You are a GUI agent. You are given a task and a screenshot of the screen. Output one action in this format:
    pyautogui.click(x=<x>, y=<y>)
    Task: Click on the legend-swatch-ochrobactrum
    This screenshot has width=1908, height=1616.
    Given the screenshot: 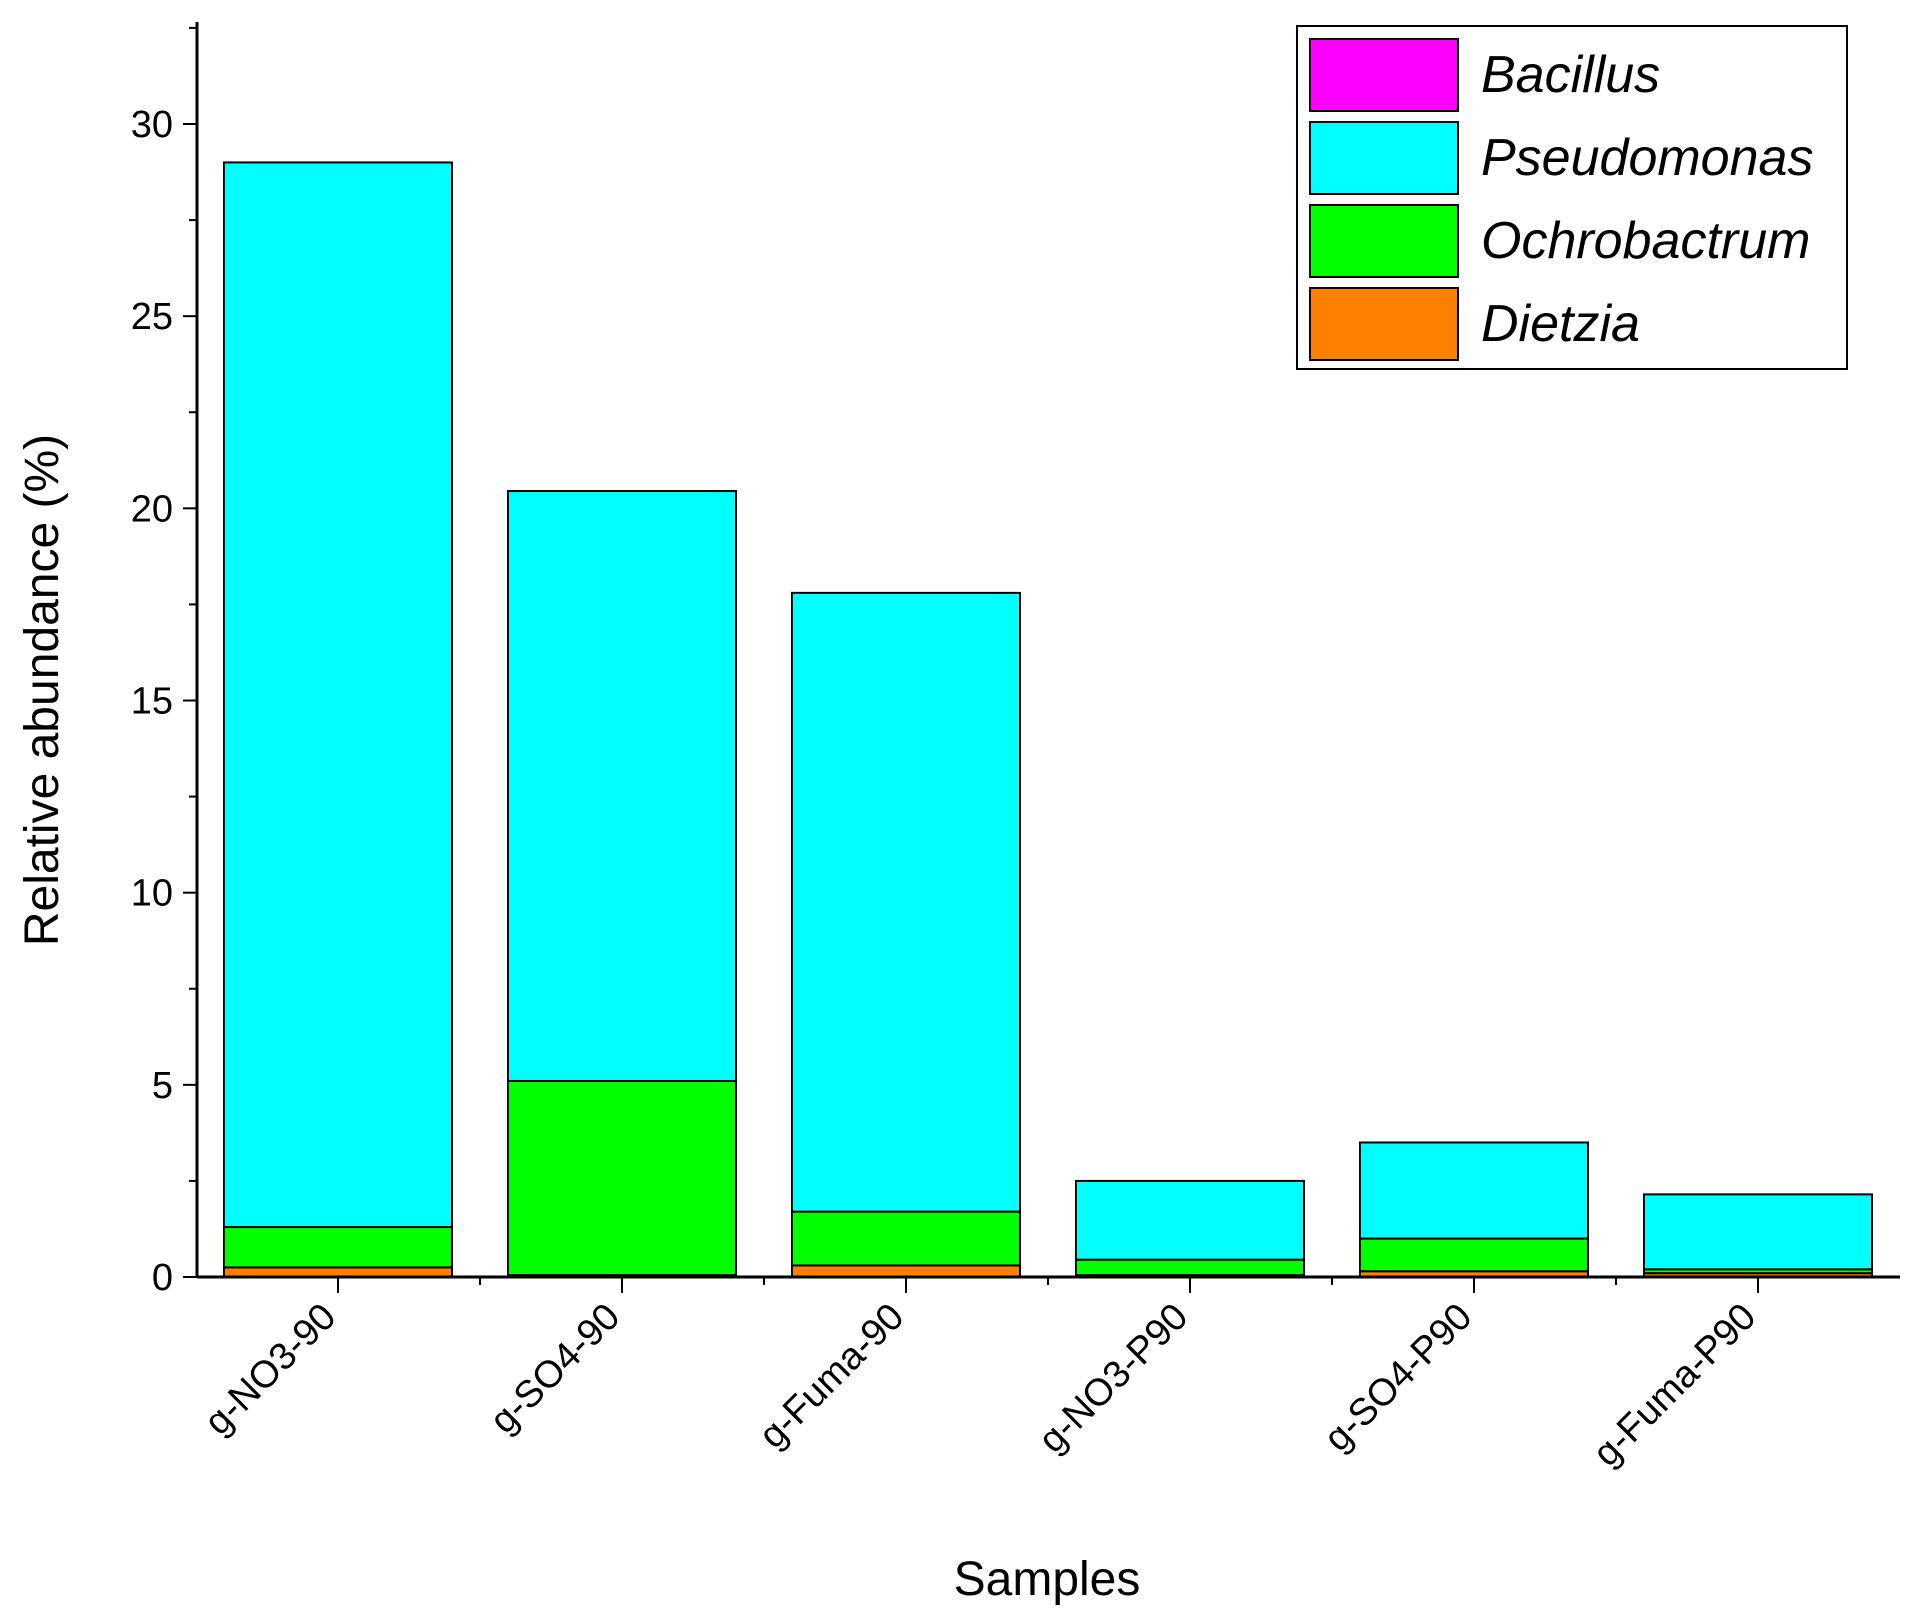 What is the action you would take?
    pyautogui.click(x=1384, y=241)
    